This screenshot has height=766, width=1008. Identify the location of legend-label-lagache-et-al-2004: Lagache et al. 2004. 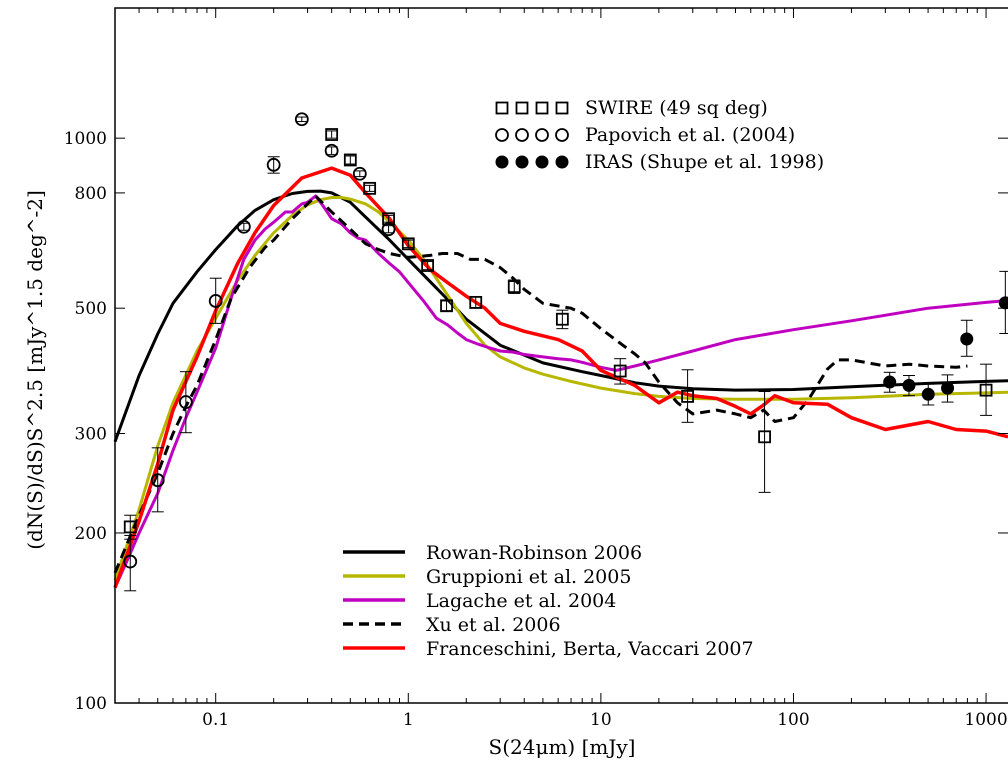
(521, 601).